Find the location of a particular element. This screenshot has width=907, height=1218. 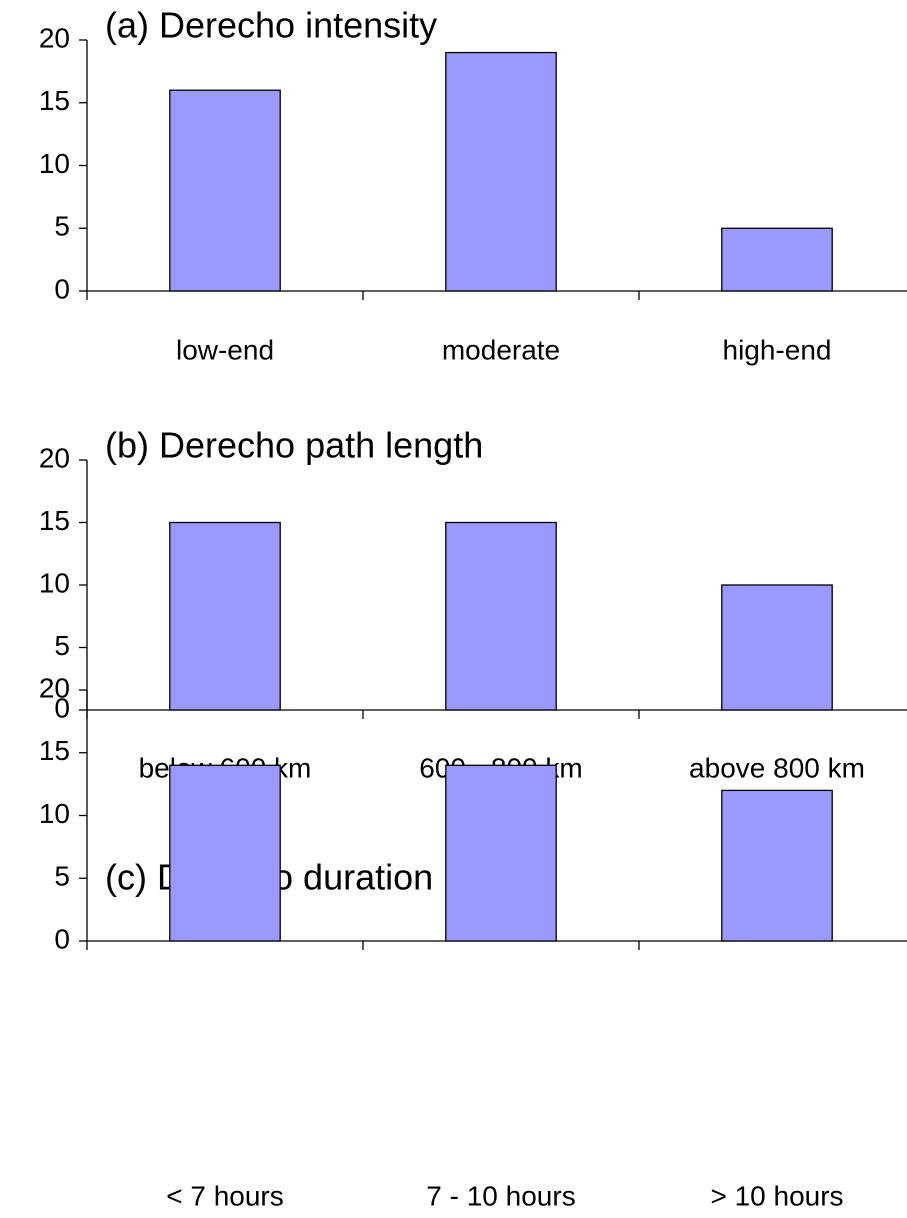

x-tick-label: high-end is located at coordinates (777, 349).